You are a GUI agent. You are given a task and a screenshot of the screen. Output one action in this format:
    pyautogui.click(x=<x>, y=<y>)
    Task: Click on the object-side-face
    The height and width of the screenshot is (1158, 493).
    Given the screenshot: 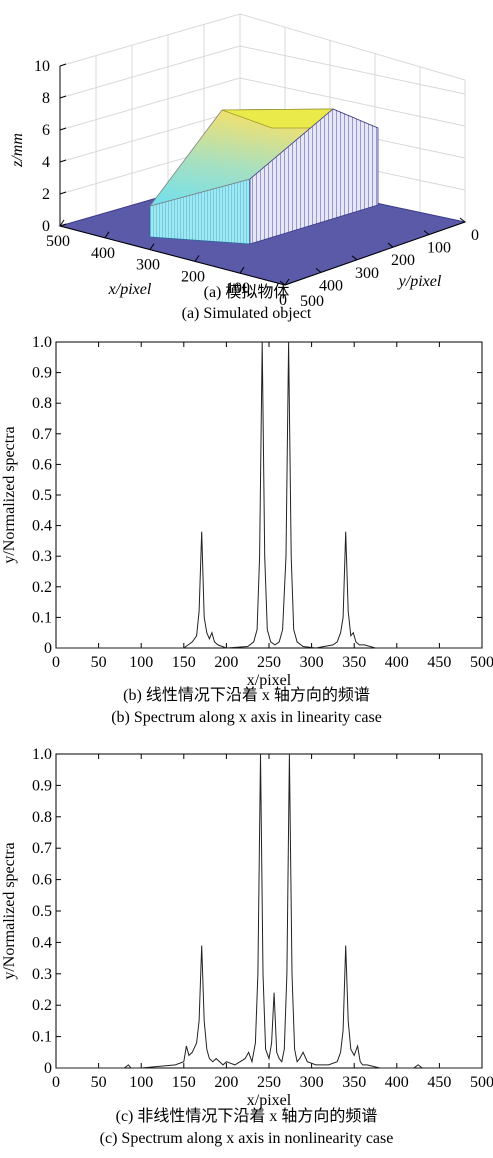 What is the action you would take?
    pyautogui.click(x=314, y=176)
    